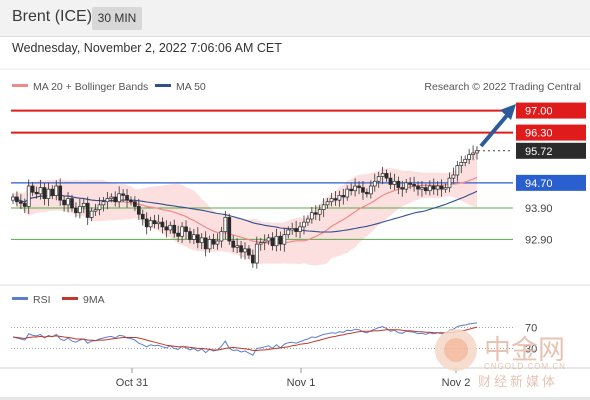 The height and width of the screenshot is (400, 590). What do you see at coordinates (245, 338) in the screenshot?
I see `rsi-ma-line` at bounding box center [245, 338].